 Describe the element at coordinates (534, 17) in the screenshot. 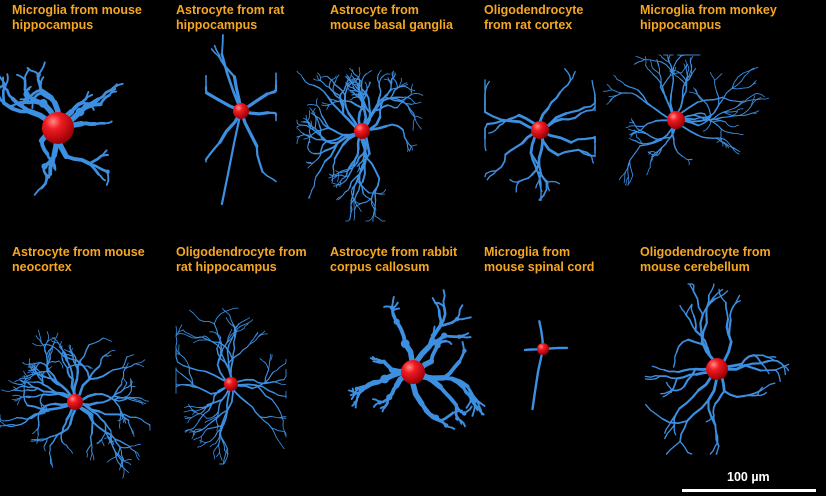

I see `panel-label-4: Oligodendrocyte from rat cortex` at that location.